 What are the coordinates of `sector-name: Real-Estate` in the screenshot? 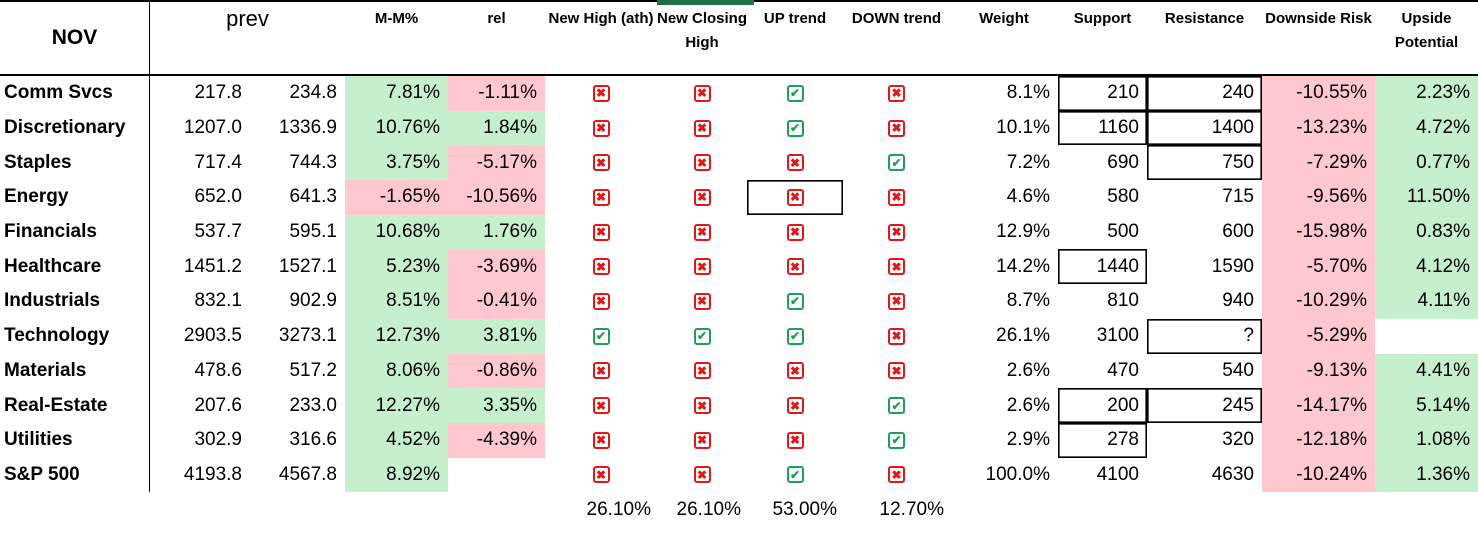 It's located at (75, 405).